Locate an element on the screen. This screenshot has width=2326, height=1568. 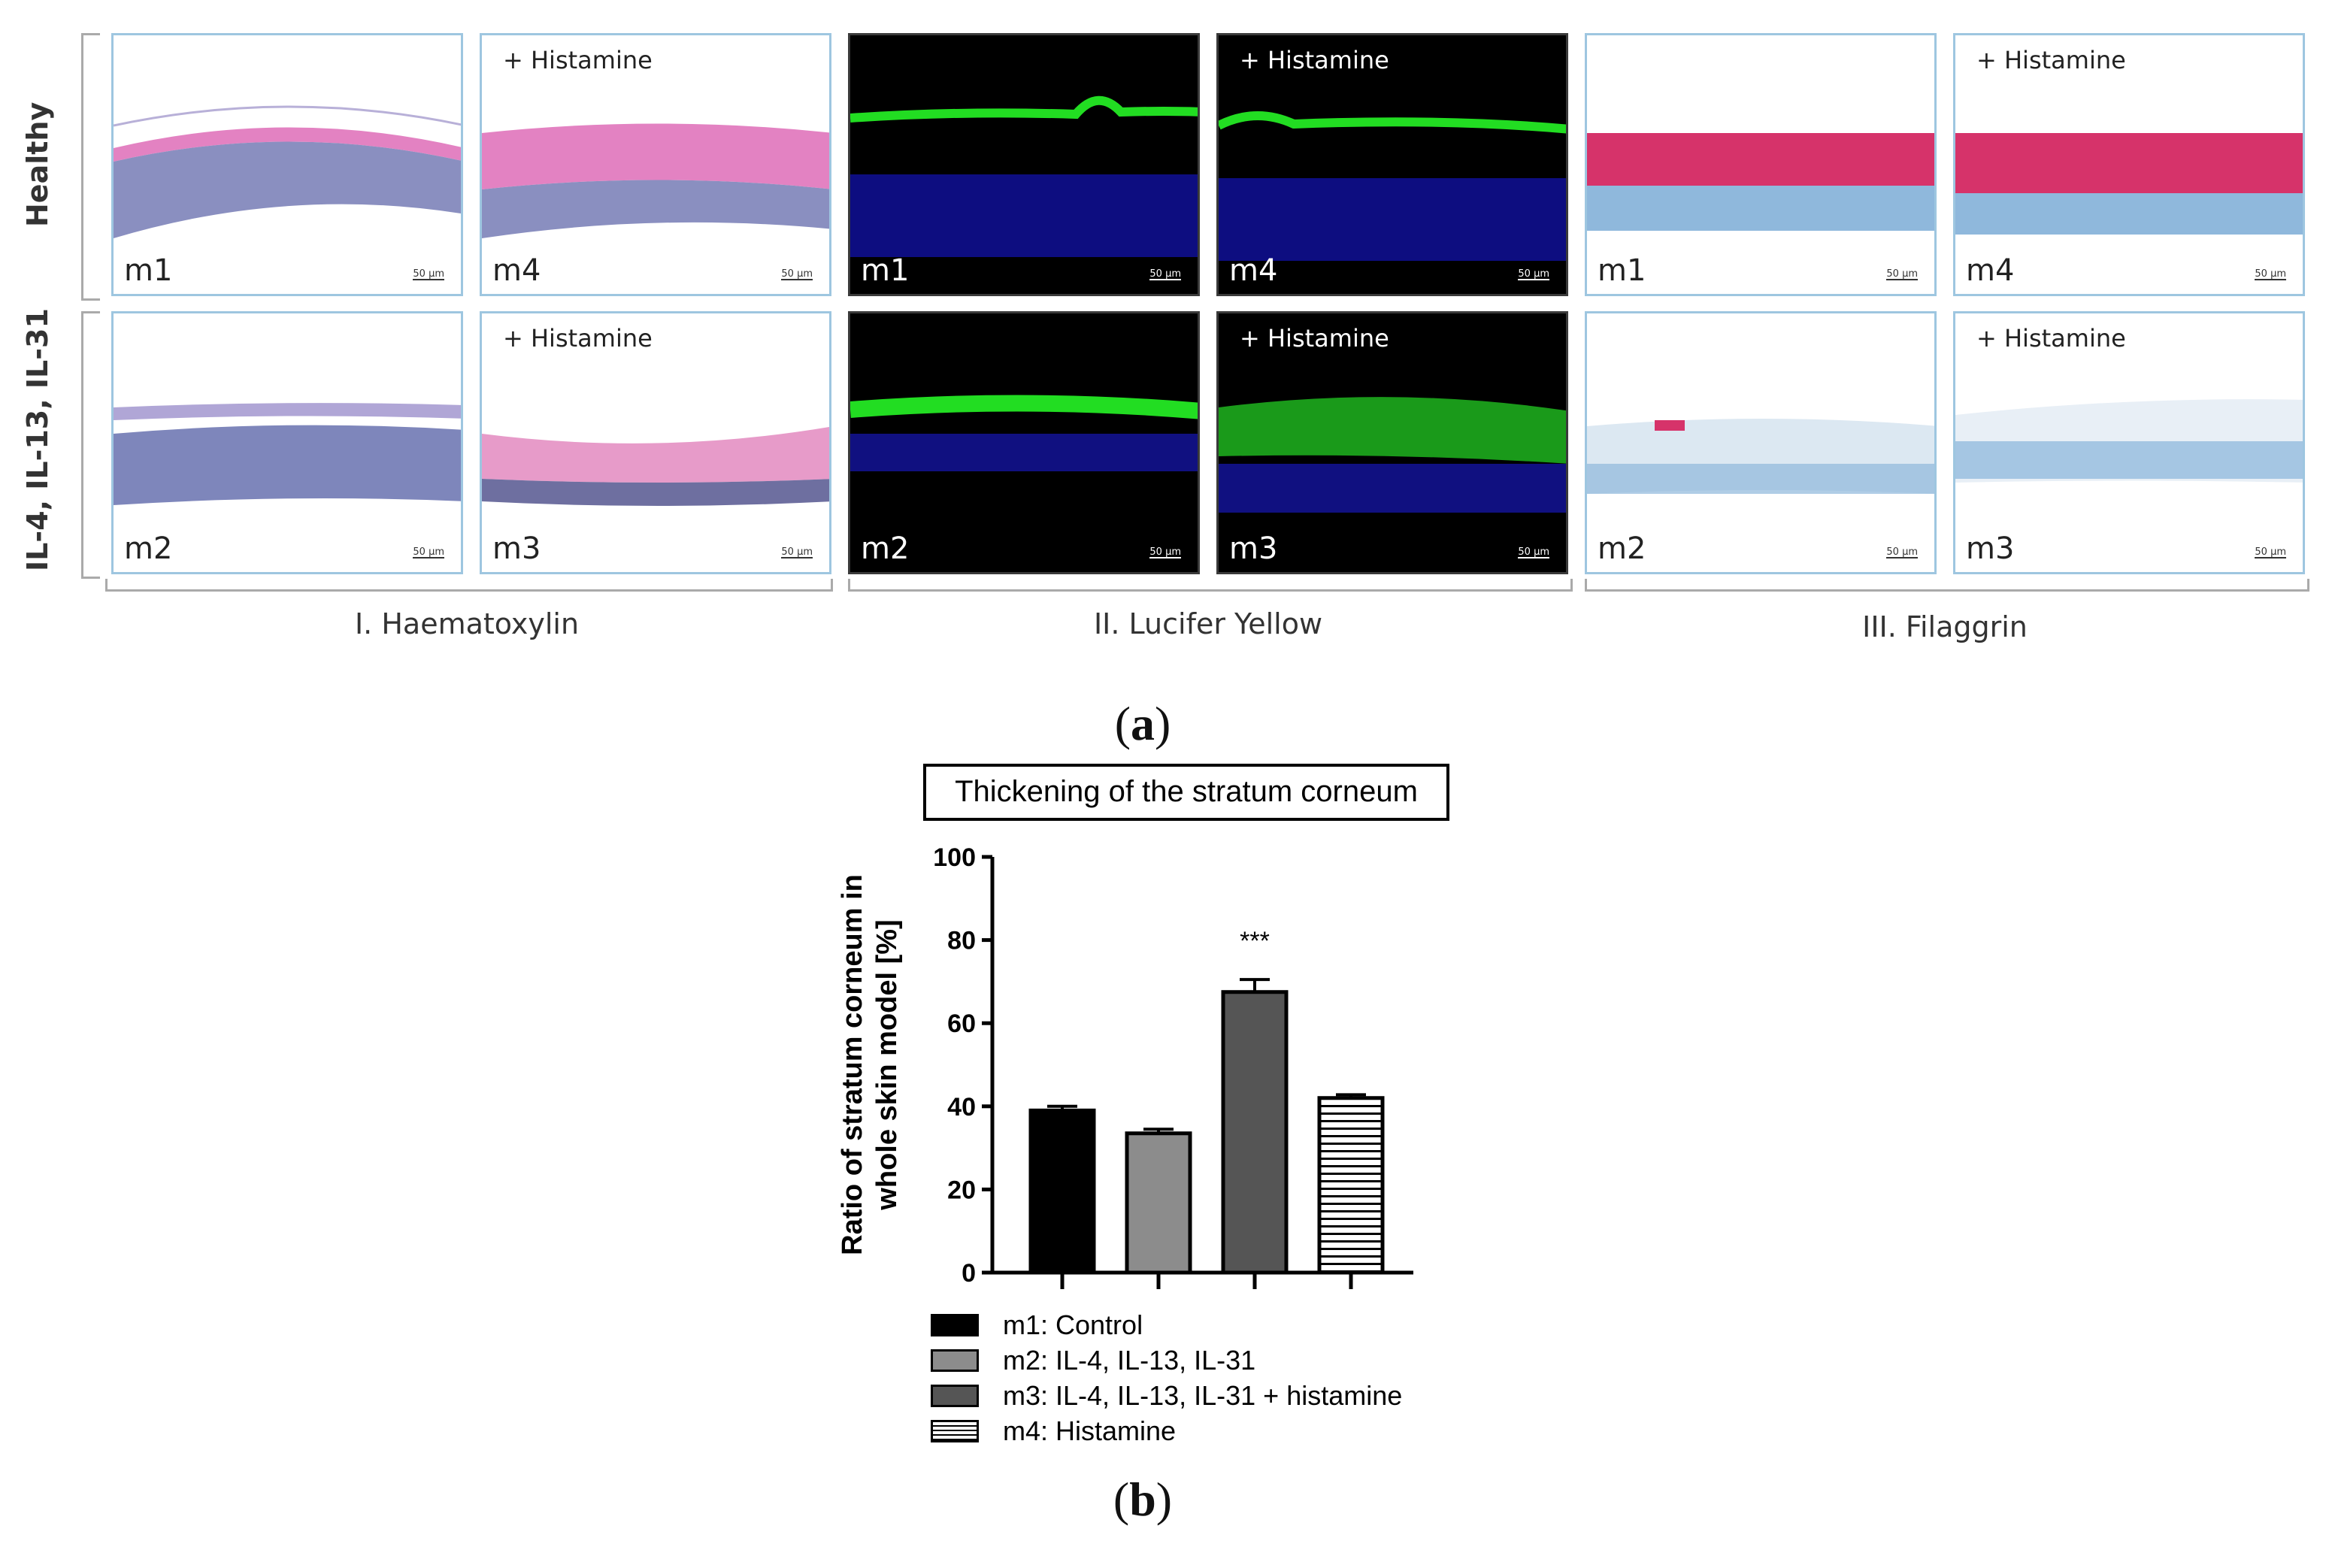
y-tick-label: 80 is located at coordinates (961, 941).